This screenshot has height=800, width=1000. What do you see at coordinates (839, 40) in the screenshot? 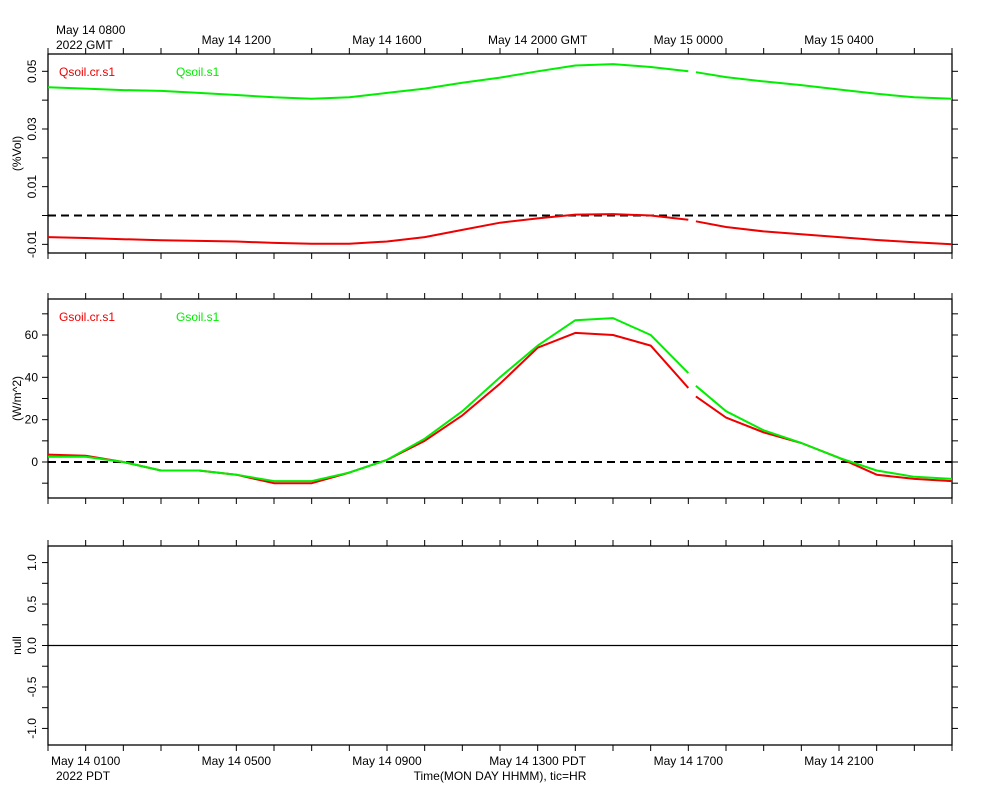
I see `top-time-label: May 15 0400` at bounding box center [839, 40].